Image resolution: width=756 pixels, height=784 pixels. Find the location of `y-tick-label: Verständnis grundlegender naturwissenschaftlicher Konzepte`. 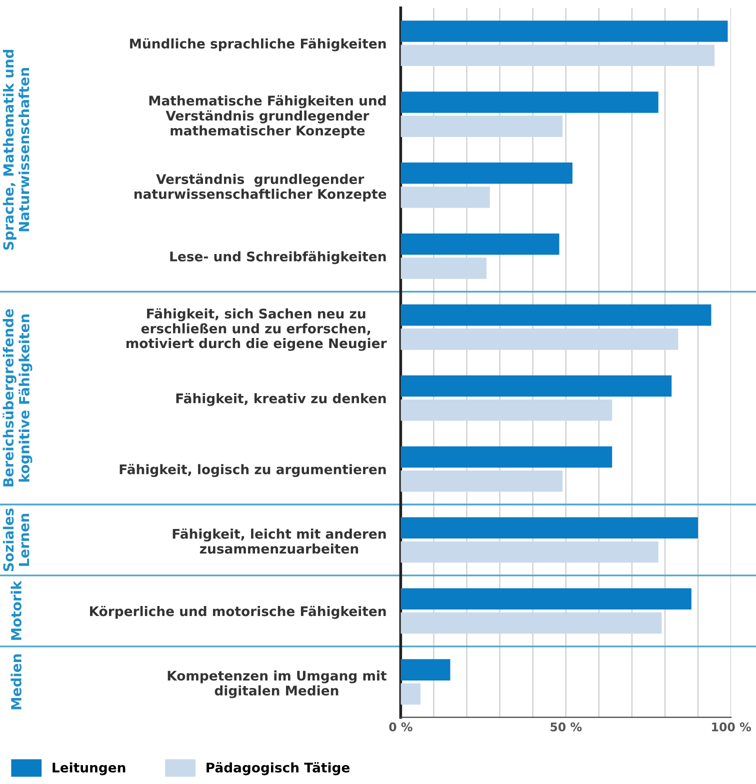

y-tick-label: Verständnis grundlegender naturwissenschaftlicher Konzepte is located at coordinates (260, 188).